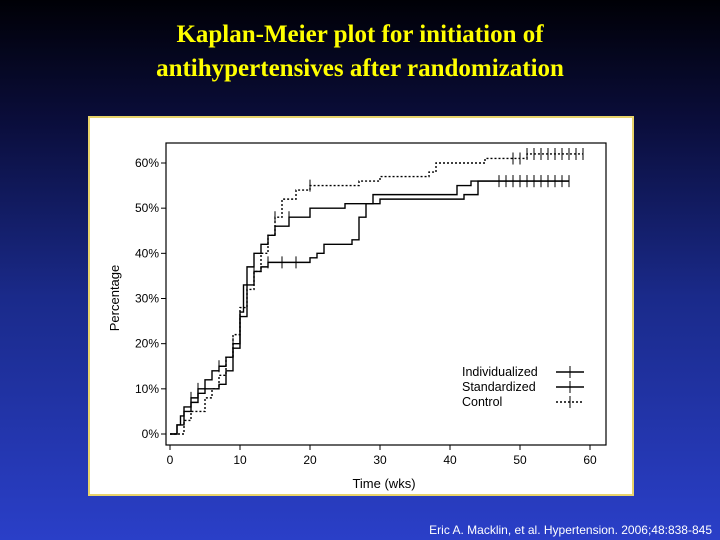  I want to click on y-tick-label: 0%, so click(151, 434).